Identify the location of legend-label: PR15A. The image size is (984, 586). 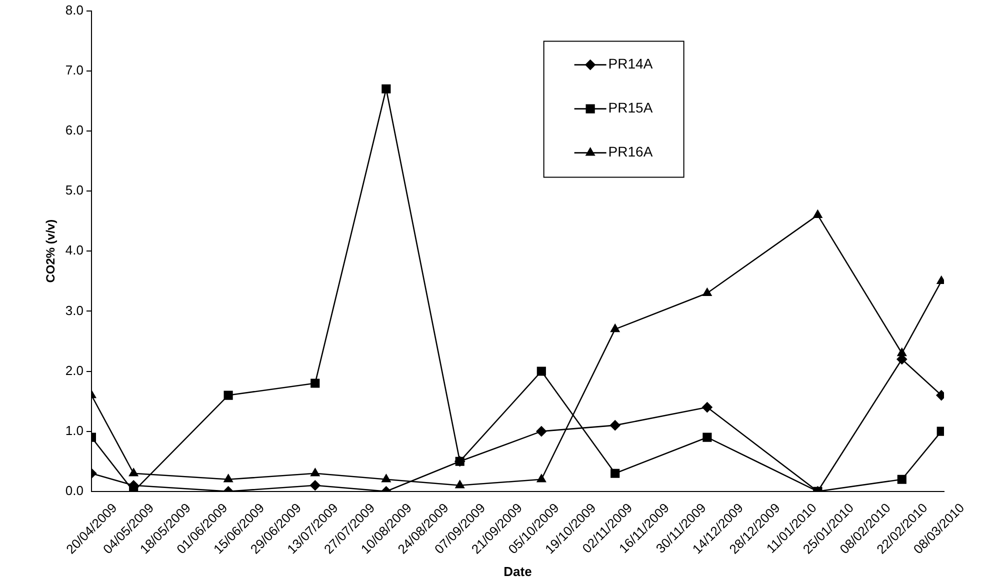
(631, 108).